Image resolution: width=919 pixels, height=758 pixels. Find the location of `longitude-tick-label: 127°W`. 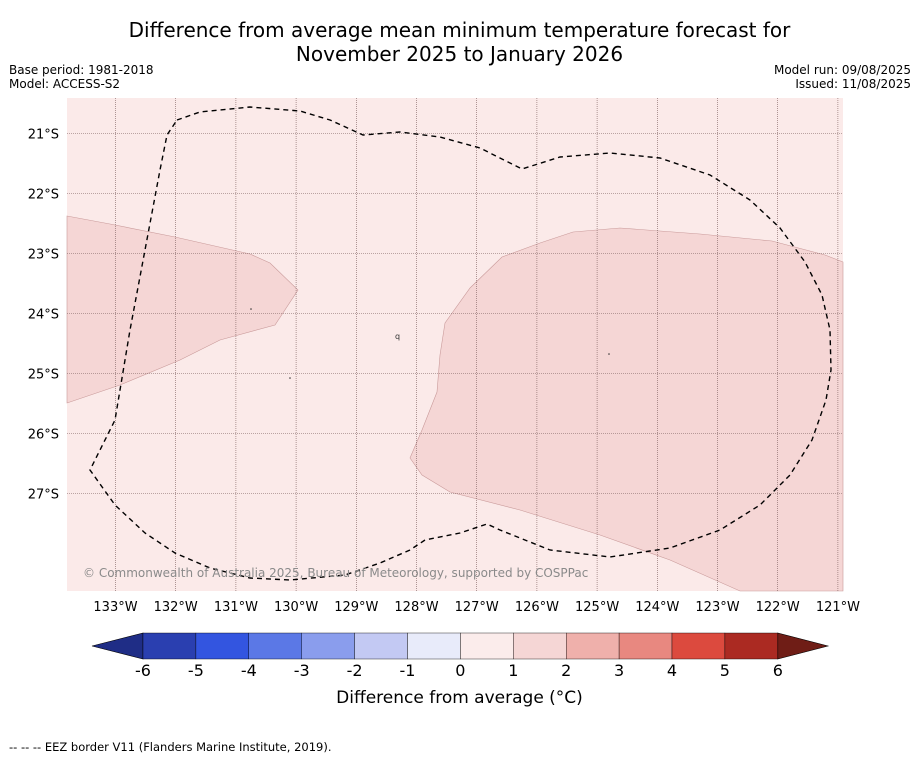

longitude-tick-label: 127°W is located at coordinates (477, 607).